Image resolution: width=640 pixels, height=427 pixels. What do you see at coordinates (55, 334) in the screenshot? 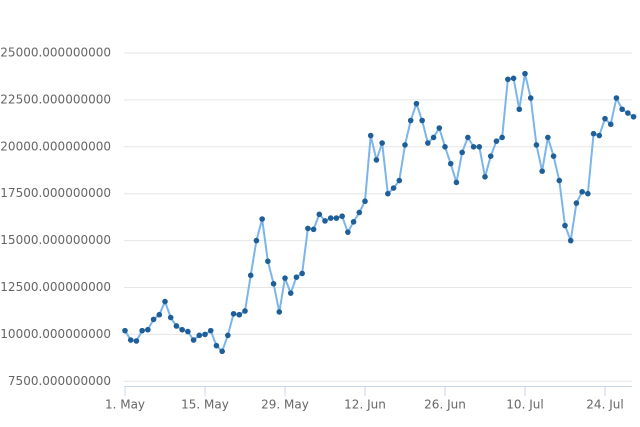
I see `y-tick-label: 10000.000000000` at bounding box center [55, 334].